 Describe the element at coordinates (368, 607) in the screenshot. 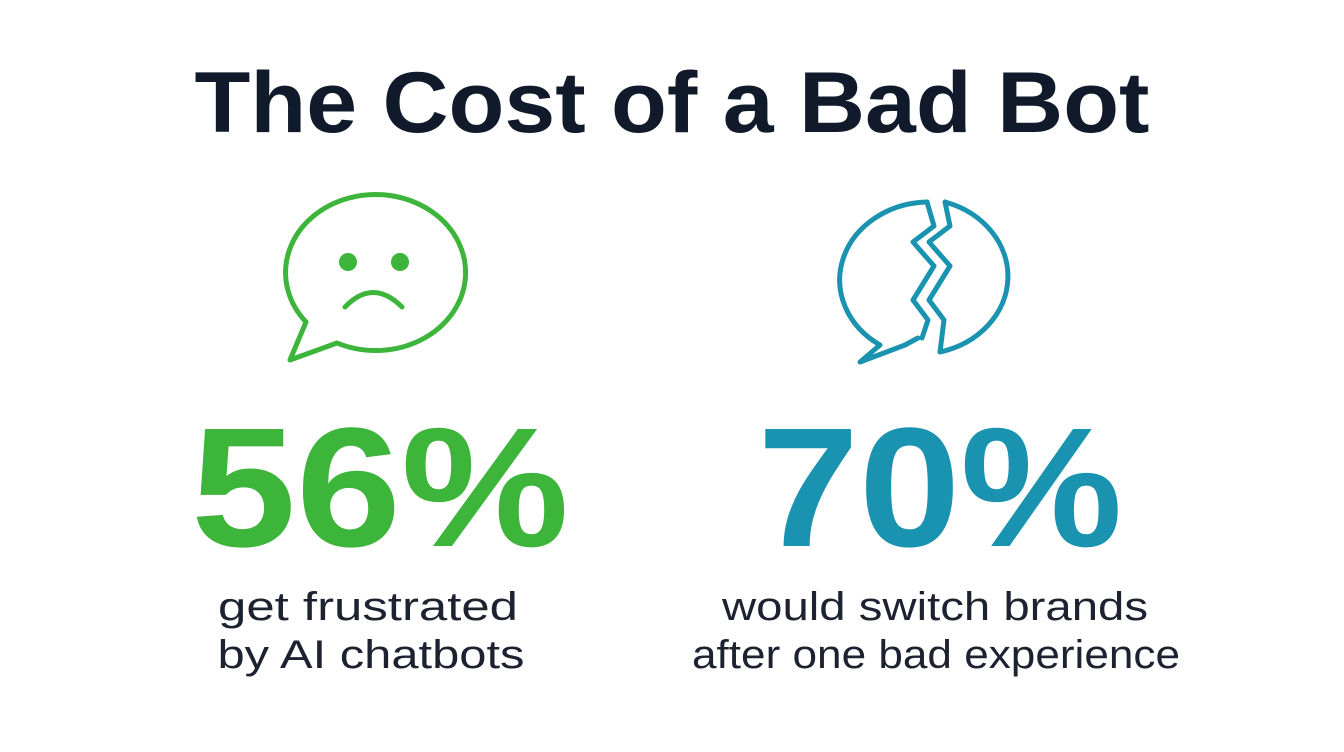

I see `stat-caption: get frustrated` at that location.